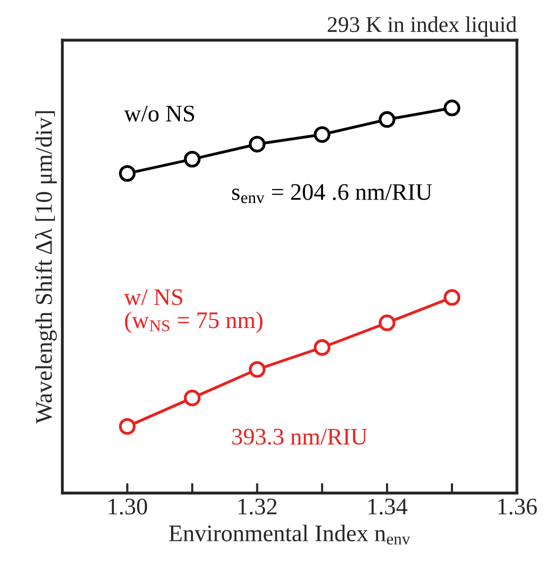 The image size is (547, 574). I want to click on x-tick-label: 1.32, so click(257, 506).